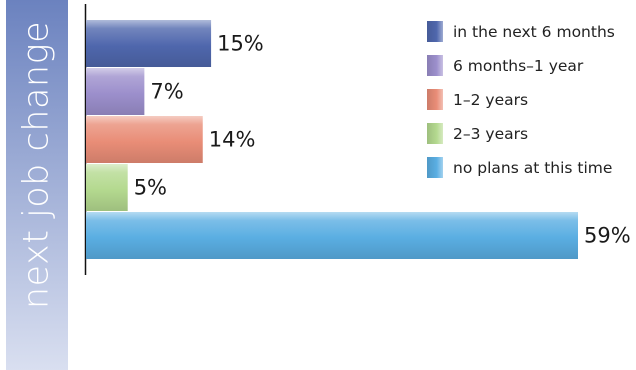  What do you see at coordinates (232, 140) in the screenshot?
I see `value-label-3: 14%` at bounding box center [232, 140].